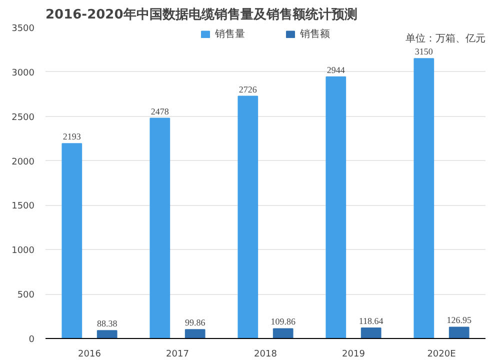 The height and width of the screenshot is (362, 500). I want to click on data-label: 109.86, so click(283, 321).